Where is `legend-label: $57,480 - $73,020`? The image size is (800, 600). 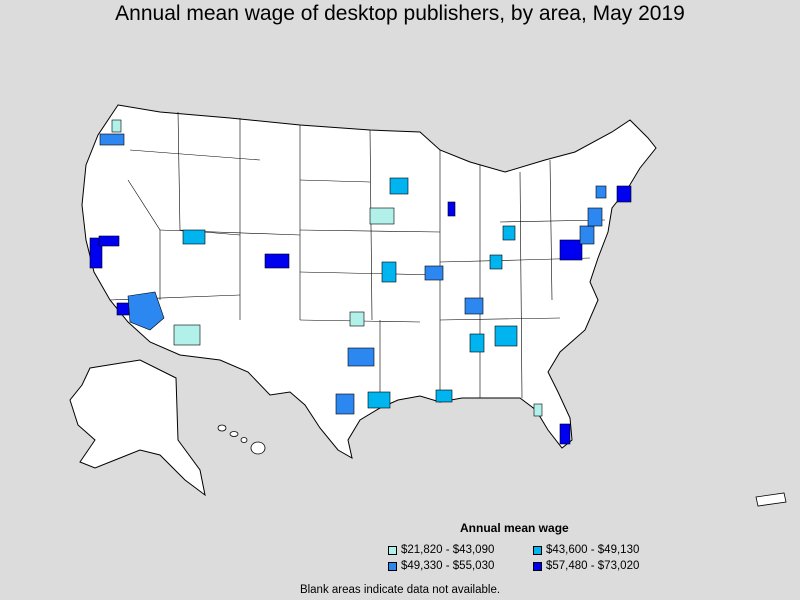 legend-label: $57,480 - $73,020 is located at coordinates (593, 566).